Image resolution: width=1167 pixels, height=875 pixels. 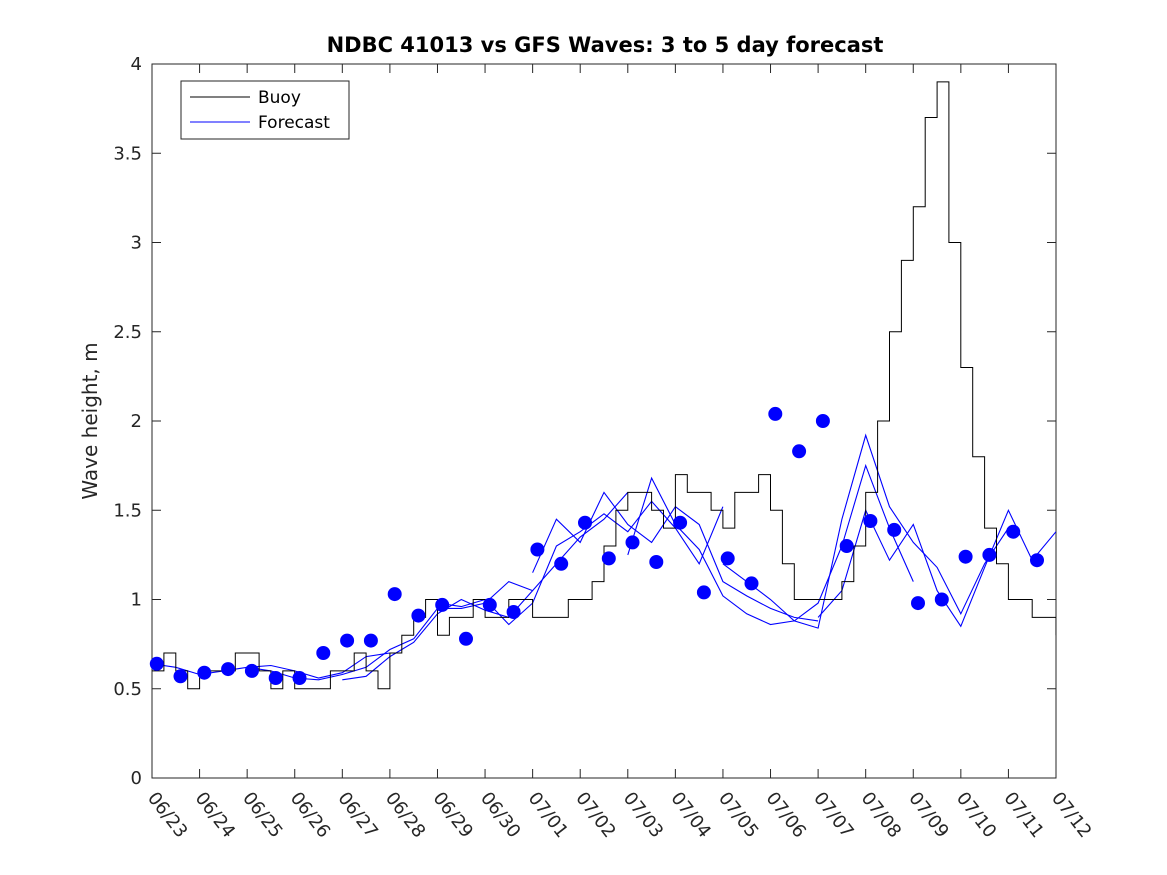 What do you see at coordinates (127, 510) in the screenshot?
I see `y-tick-label: 1.5` at bounding box center [127, 510].